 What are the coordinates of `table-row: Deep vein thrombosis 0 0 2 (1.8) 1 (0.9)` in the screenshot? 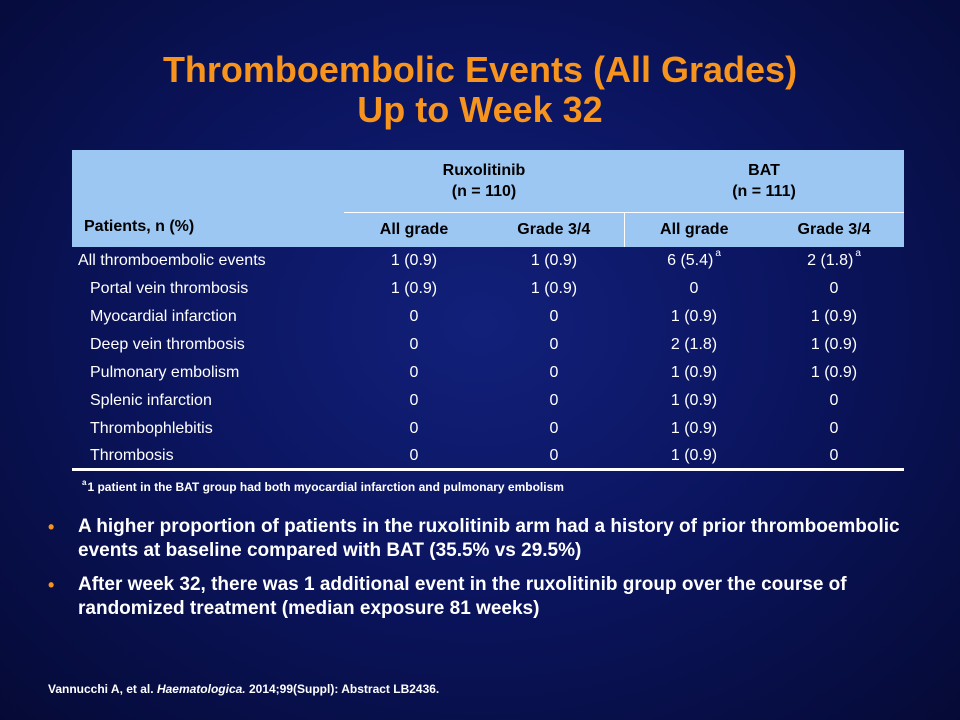 It's located at (488, 345).